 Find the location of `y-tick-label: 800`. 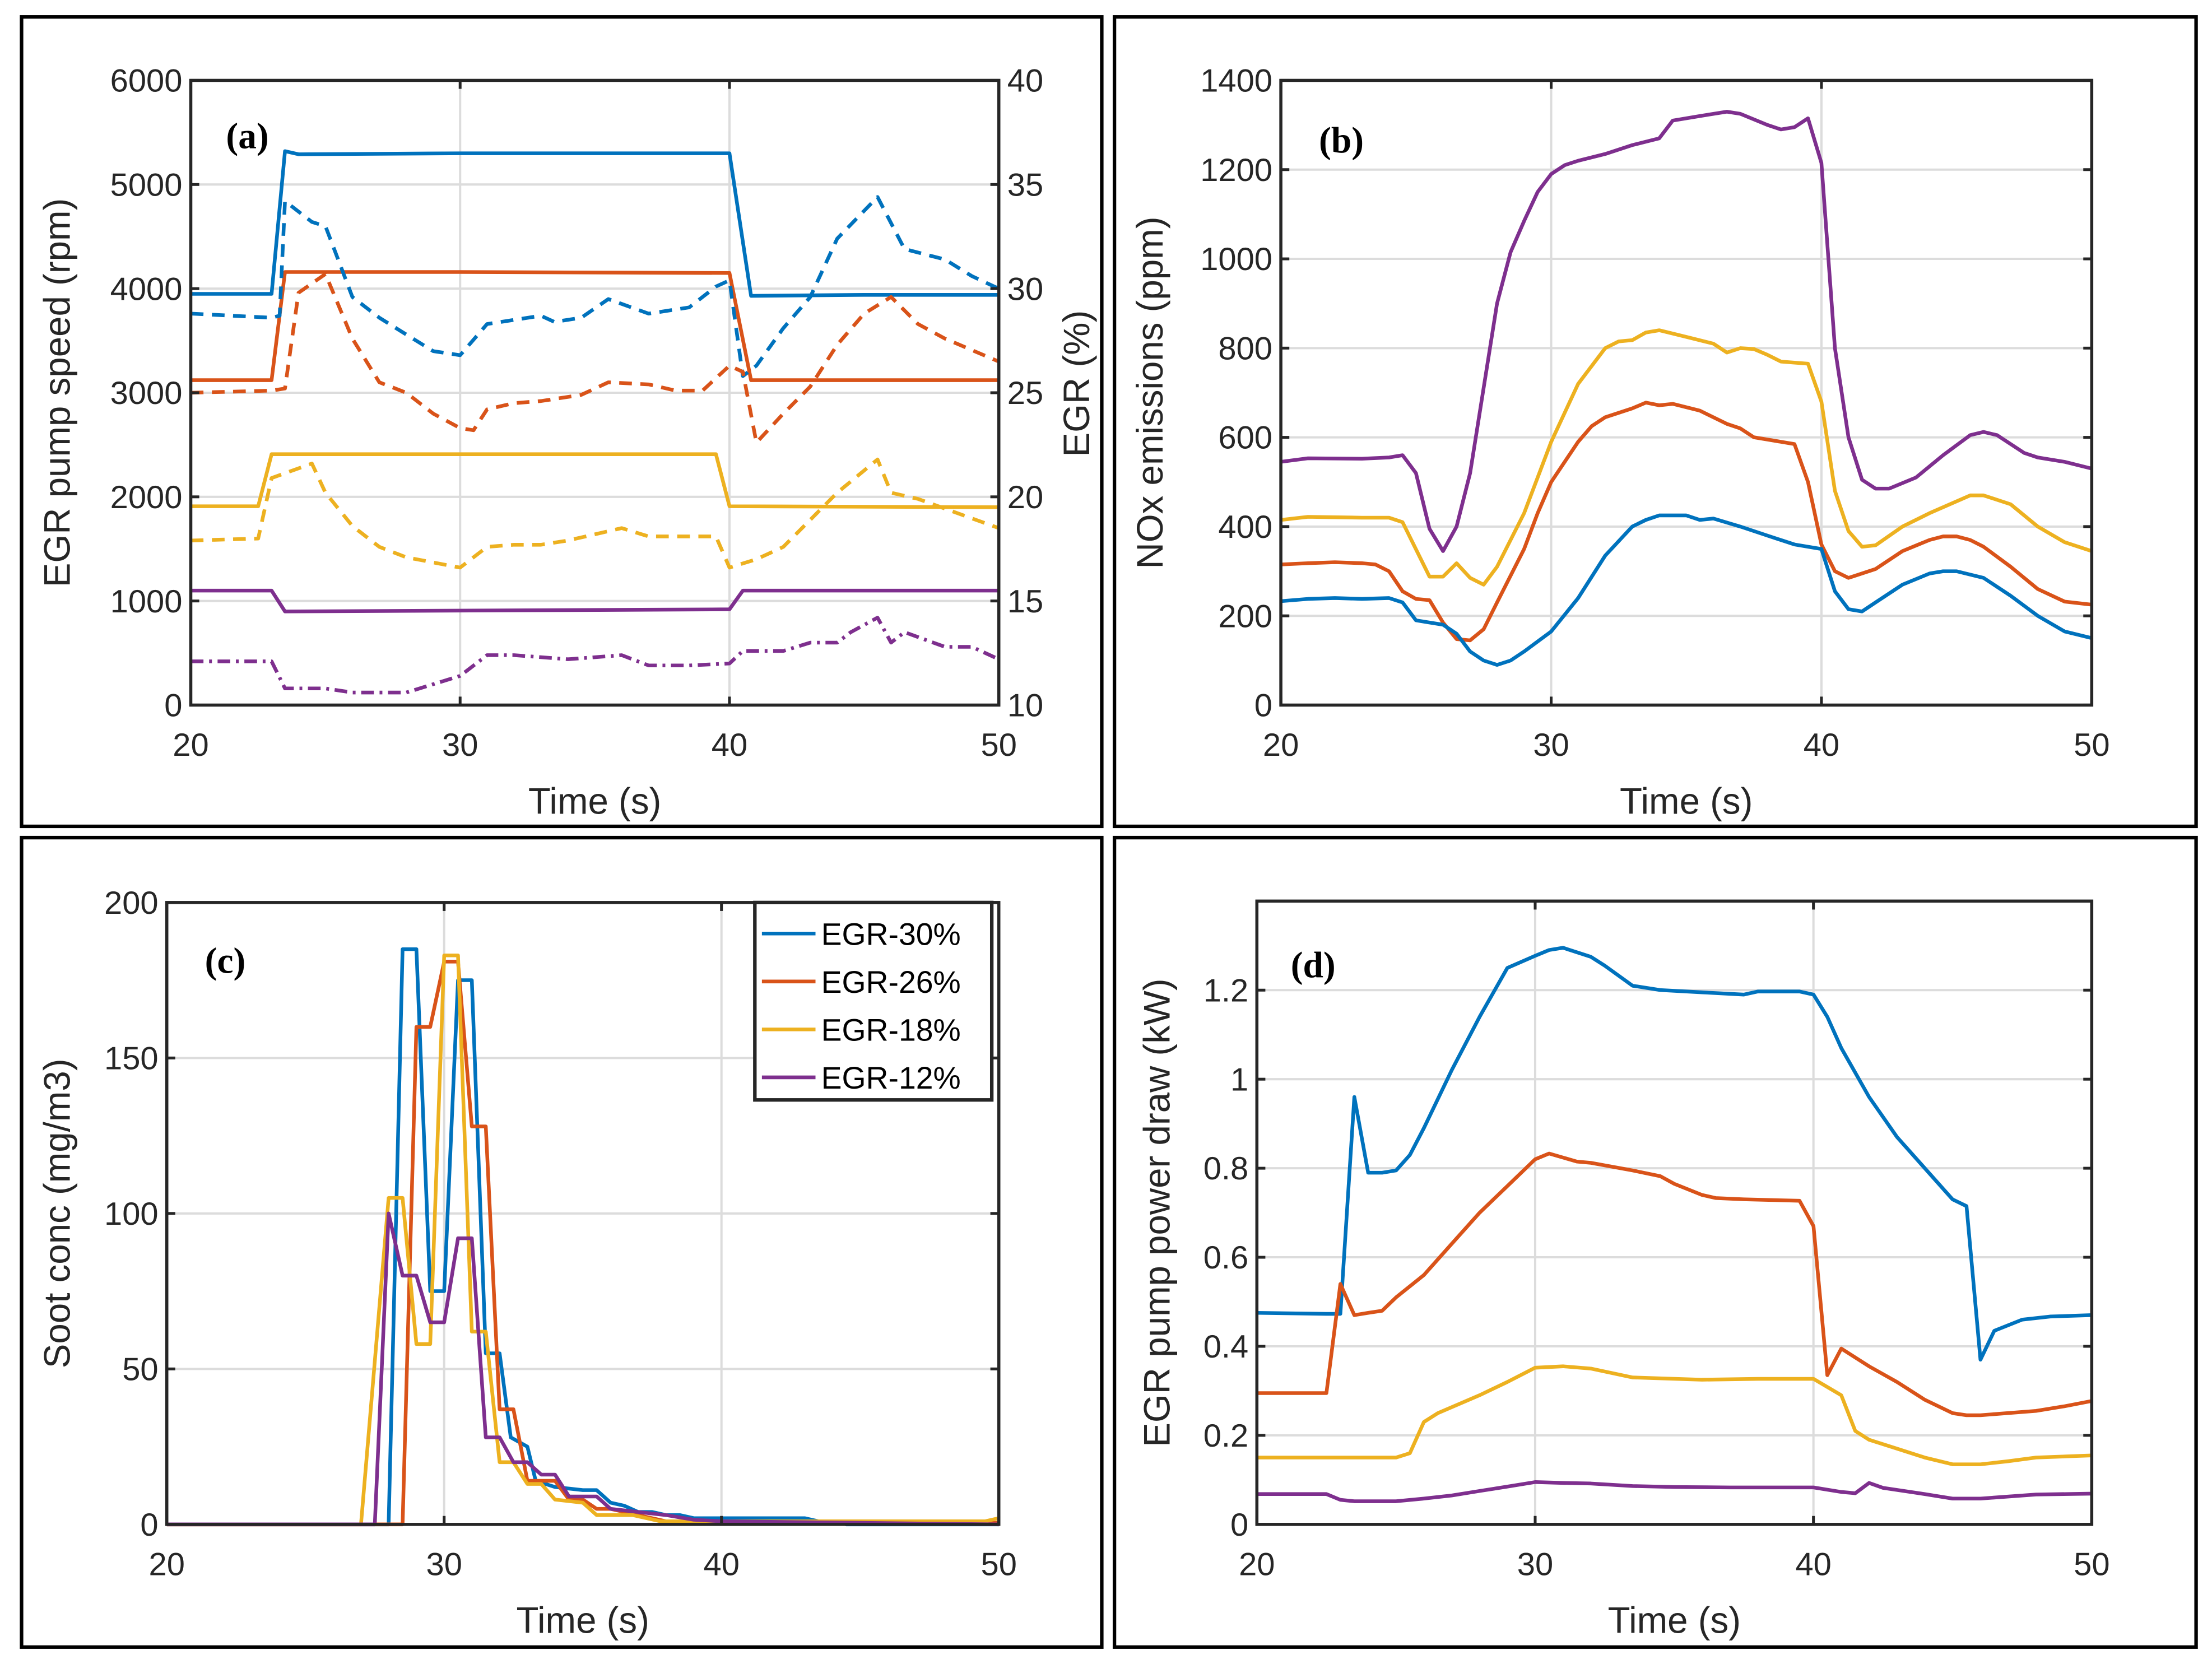

y-tick-label: 800 is located at coordinates (1245, 348).